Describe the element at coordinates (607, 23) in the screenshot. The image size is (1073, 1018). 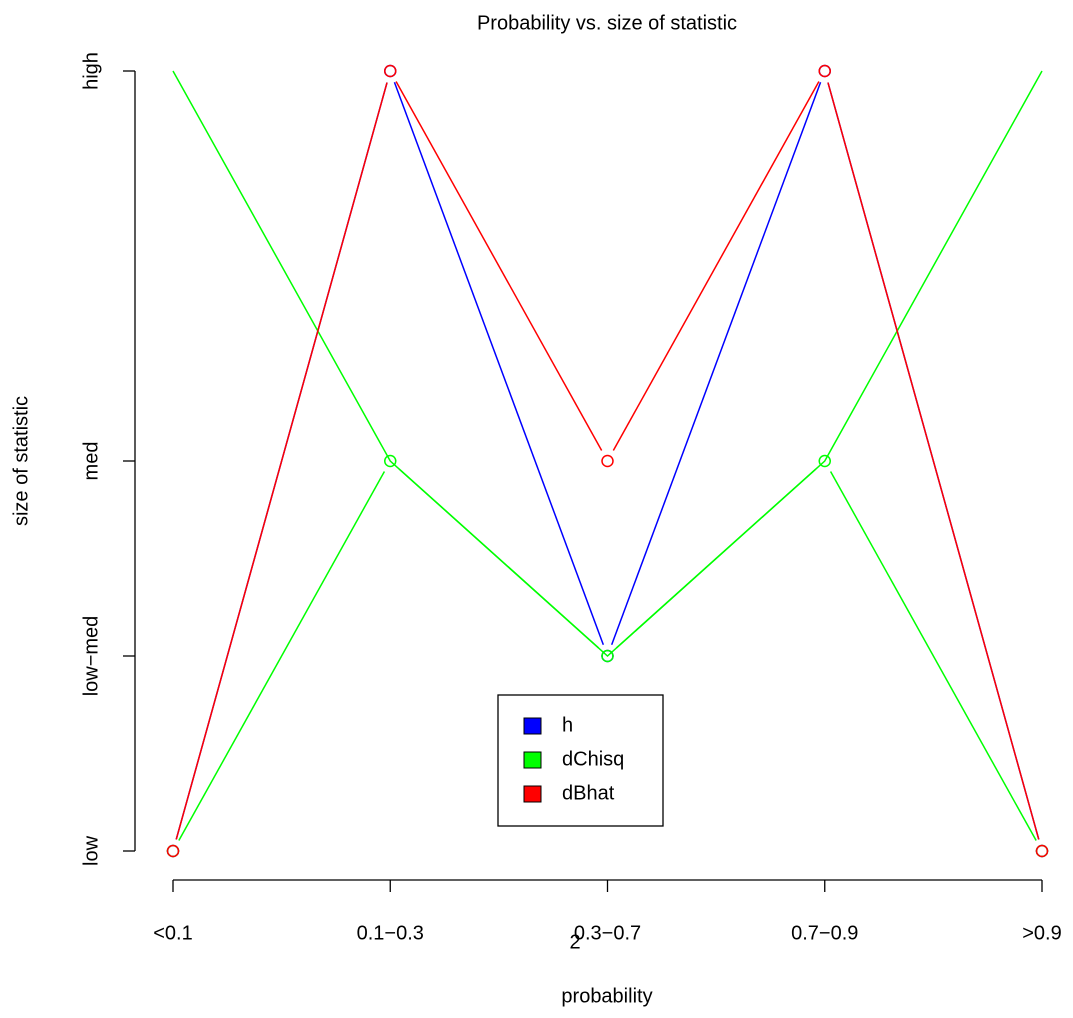
I see `chart-title: Probability vs. size of statistic` at that location.